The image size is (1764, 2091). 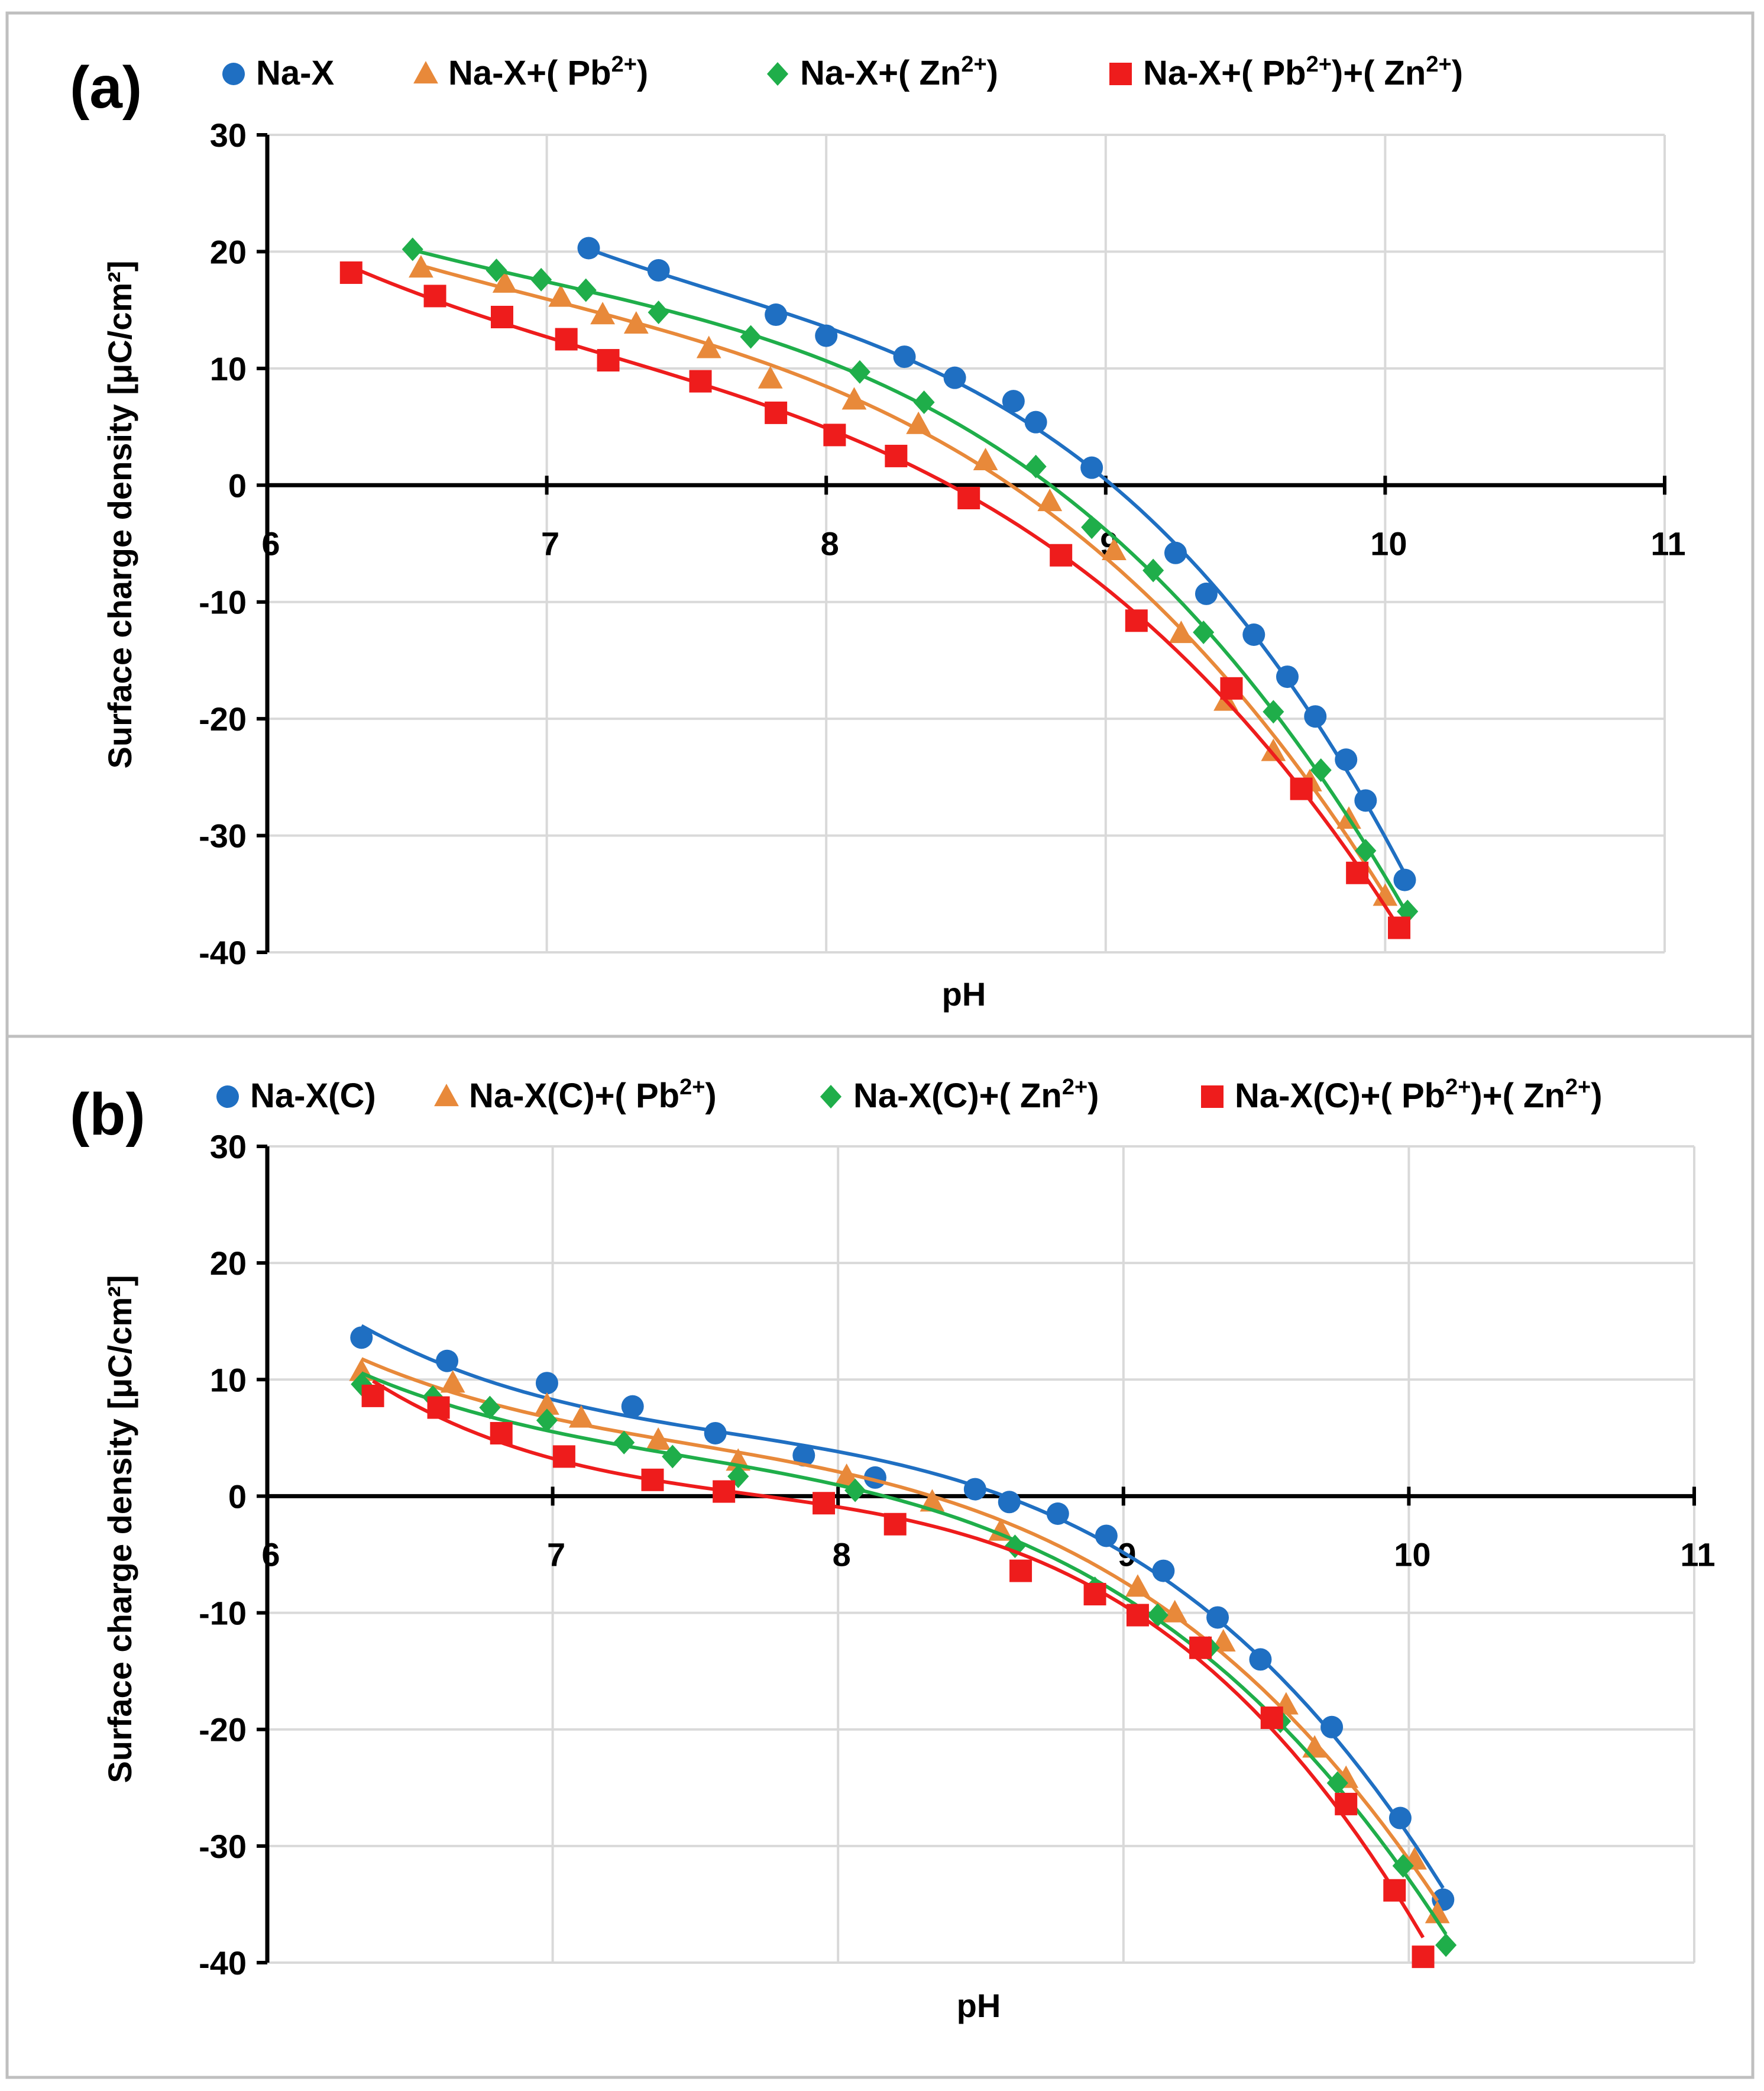 What do you see at coordinates (313, 1096) in the screenshot?
I see `legend-text: Na-X(C)` at bounding box center [313, 1096].